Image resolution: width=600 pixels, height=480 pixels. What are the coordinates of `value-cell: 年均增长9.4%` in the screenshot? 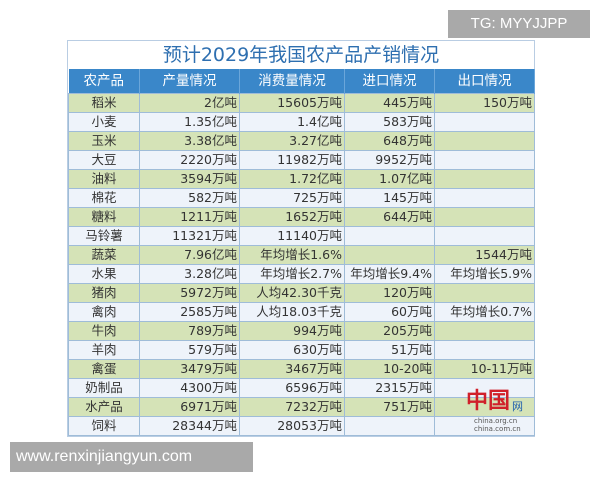 It's located at (389, 274).